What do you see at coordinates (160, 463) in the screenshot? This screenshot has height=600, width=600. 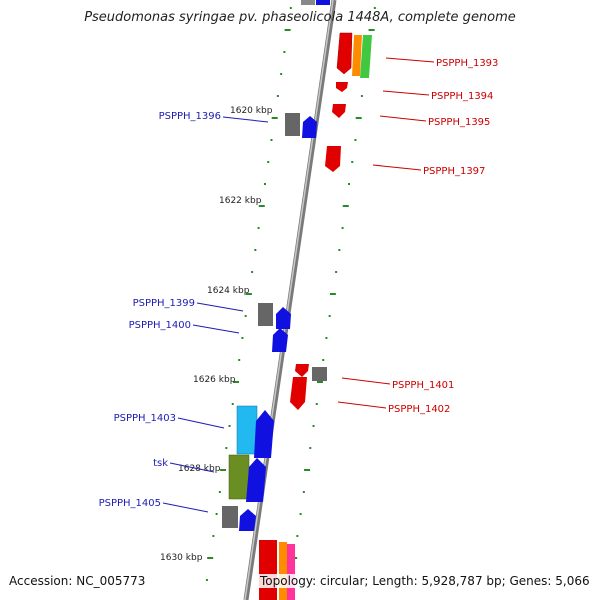 I see `gene-label-tsk: tsk` at bounding box center [160, 463].